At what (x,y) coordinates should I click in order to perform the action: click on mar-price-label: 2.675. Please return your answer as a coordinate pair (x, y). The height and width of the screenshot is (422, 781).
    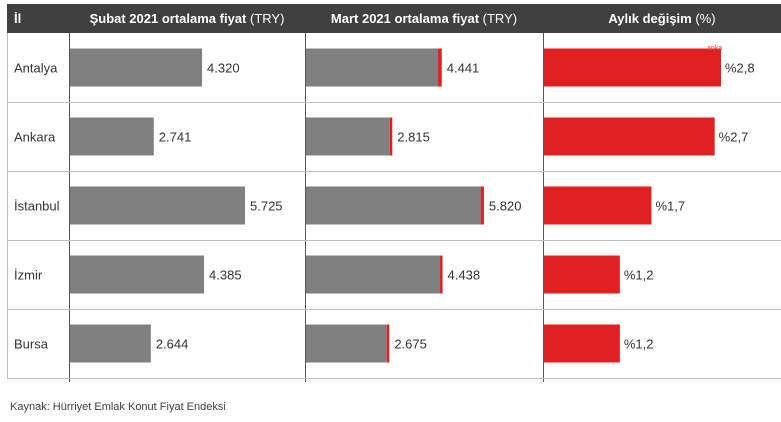
    Looking at the image, I should click on (410, 344).